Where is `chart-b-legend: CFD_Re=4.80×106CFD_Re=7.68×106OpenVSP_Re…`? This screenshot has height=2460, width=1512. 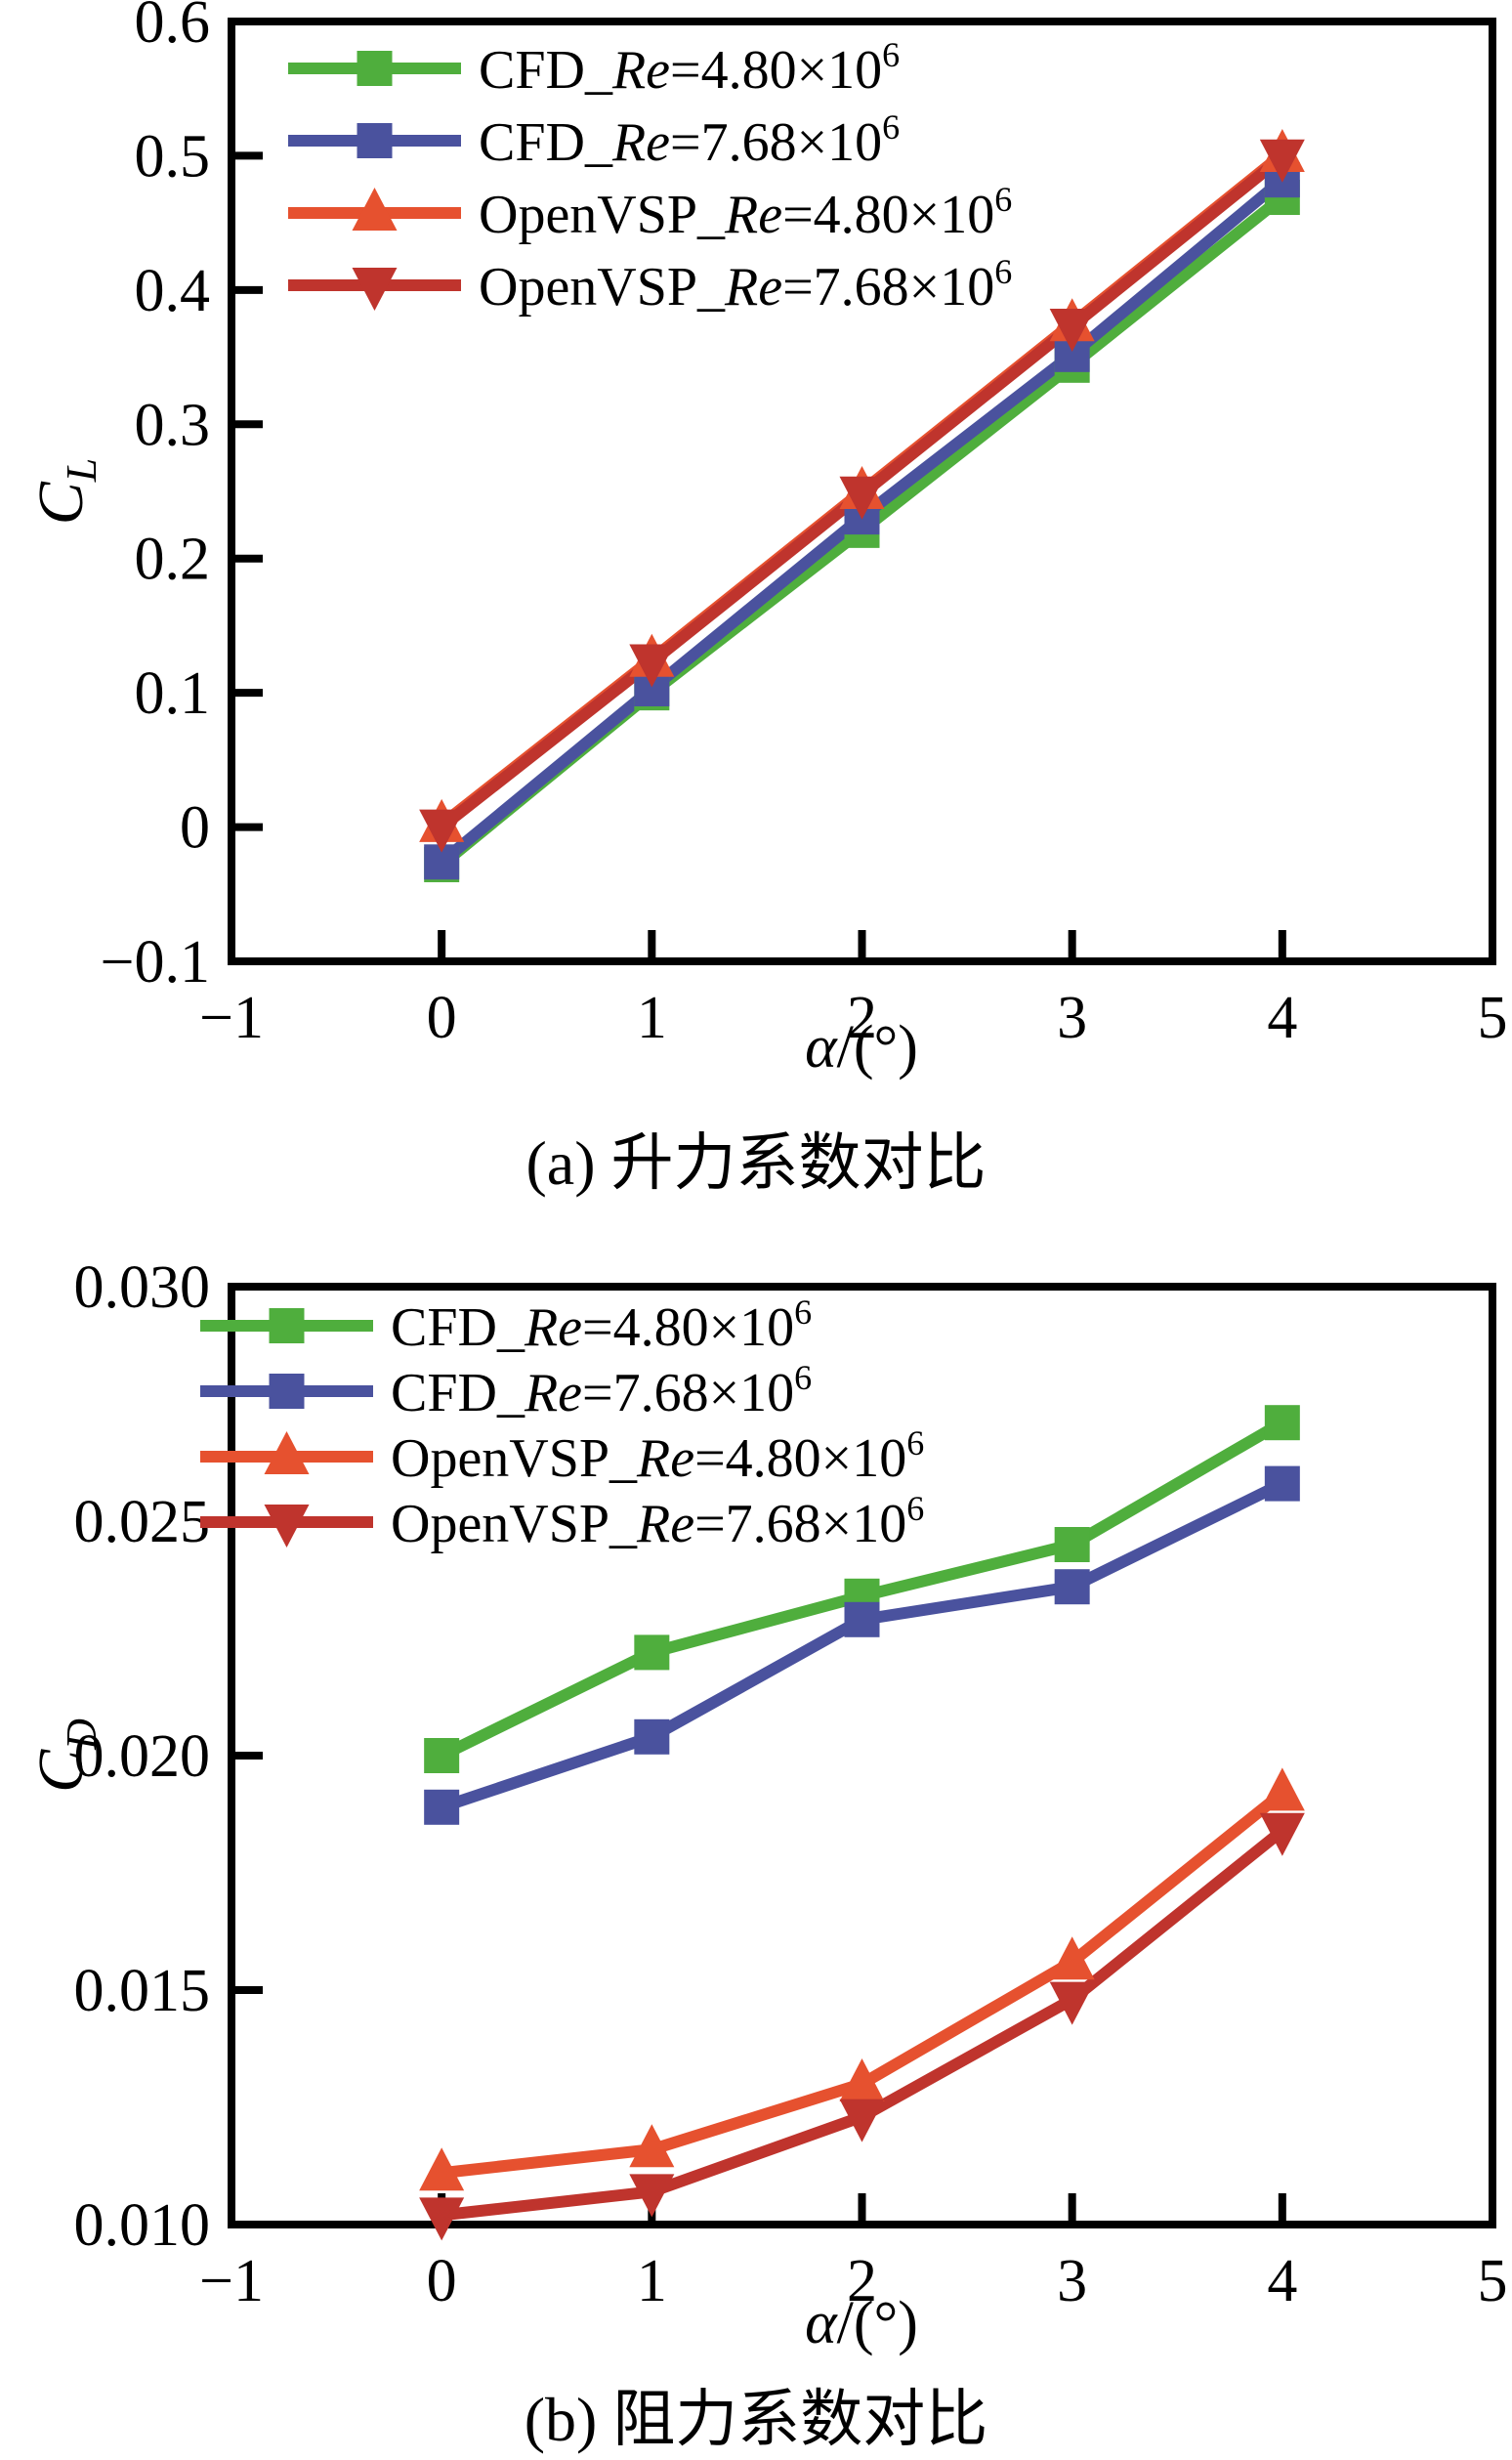 chart-b-legend: CFD_Re=4.80×106CFD_Re=7.68×106OpenVSP_Re… is located at coordinates (562, 1423).